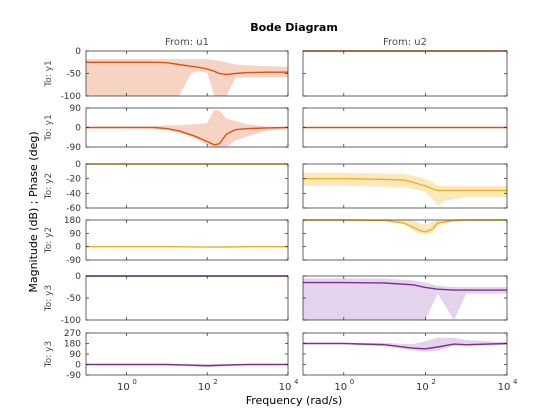 The height and width of the screenshot is (420, 560). I want to click on row-label-0: To: y1, so click(49, 73).